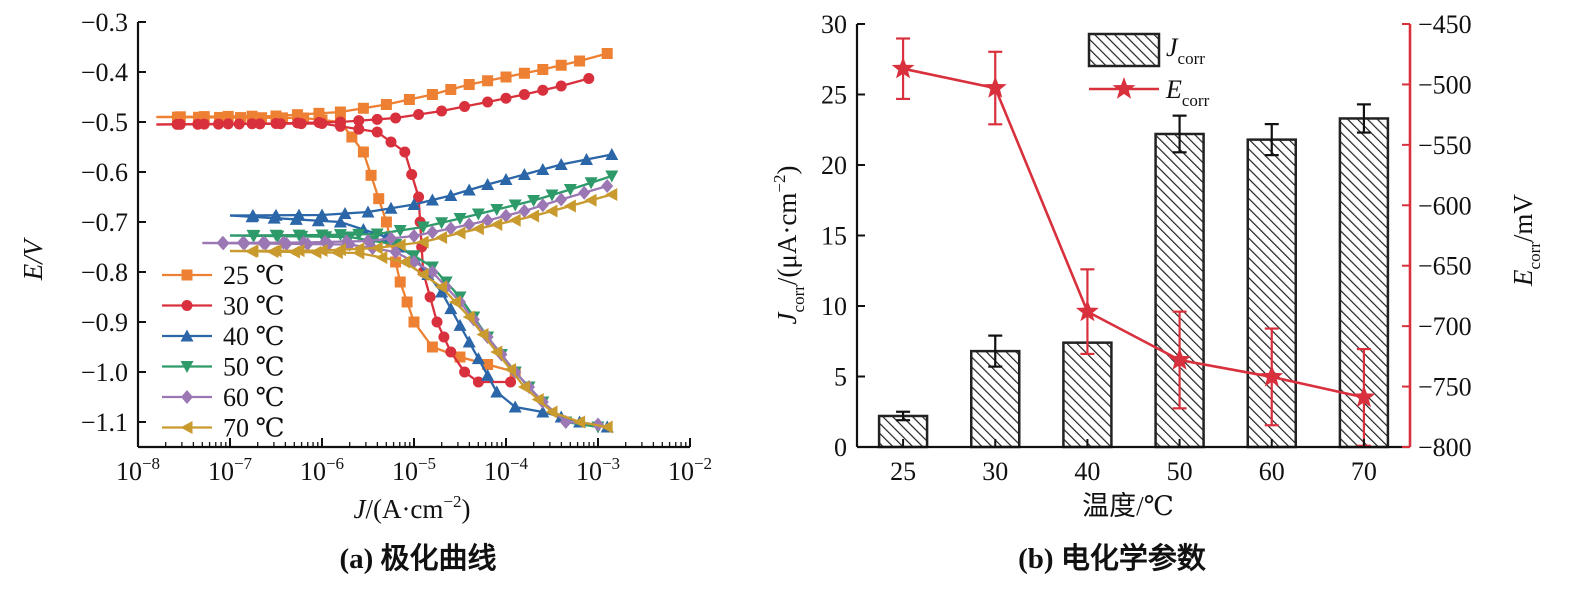  Describe the element at coordinates (104, 122) in the screenshot. I see `a-y-tick-label: −0.5` at that location.